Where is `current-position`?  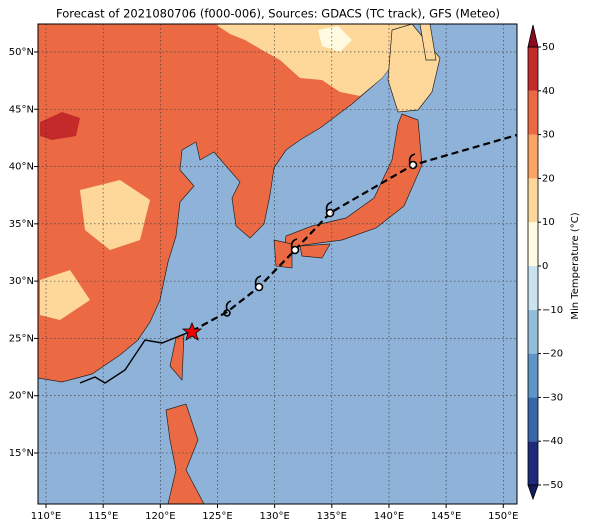 current-position is located at coordinates (192, 331).